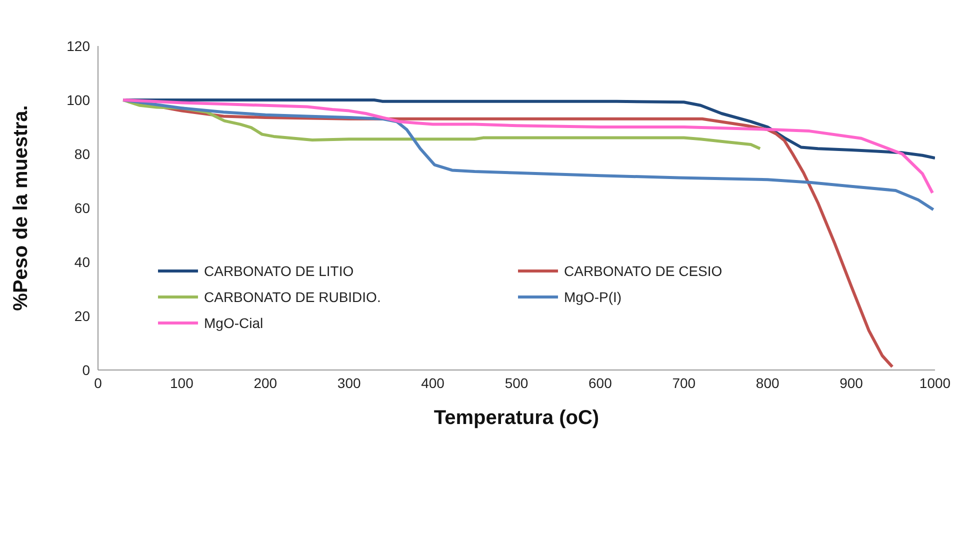  Describe the element at coordinates (234, 323) in the screenshot. I see `legend-label: MgO-Cial` at that location.